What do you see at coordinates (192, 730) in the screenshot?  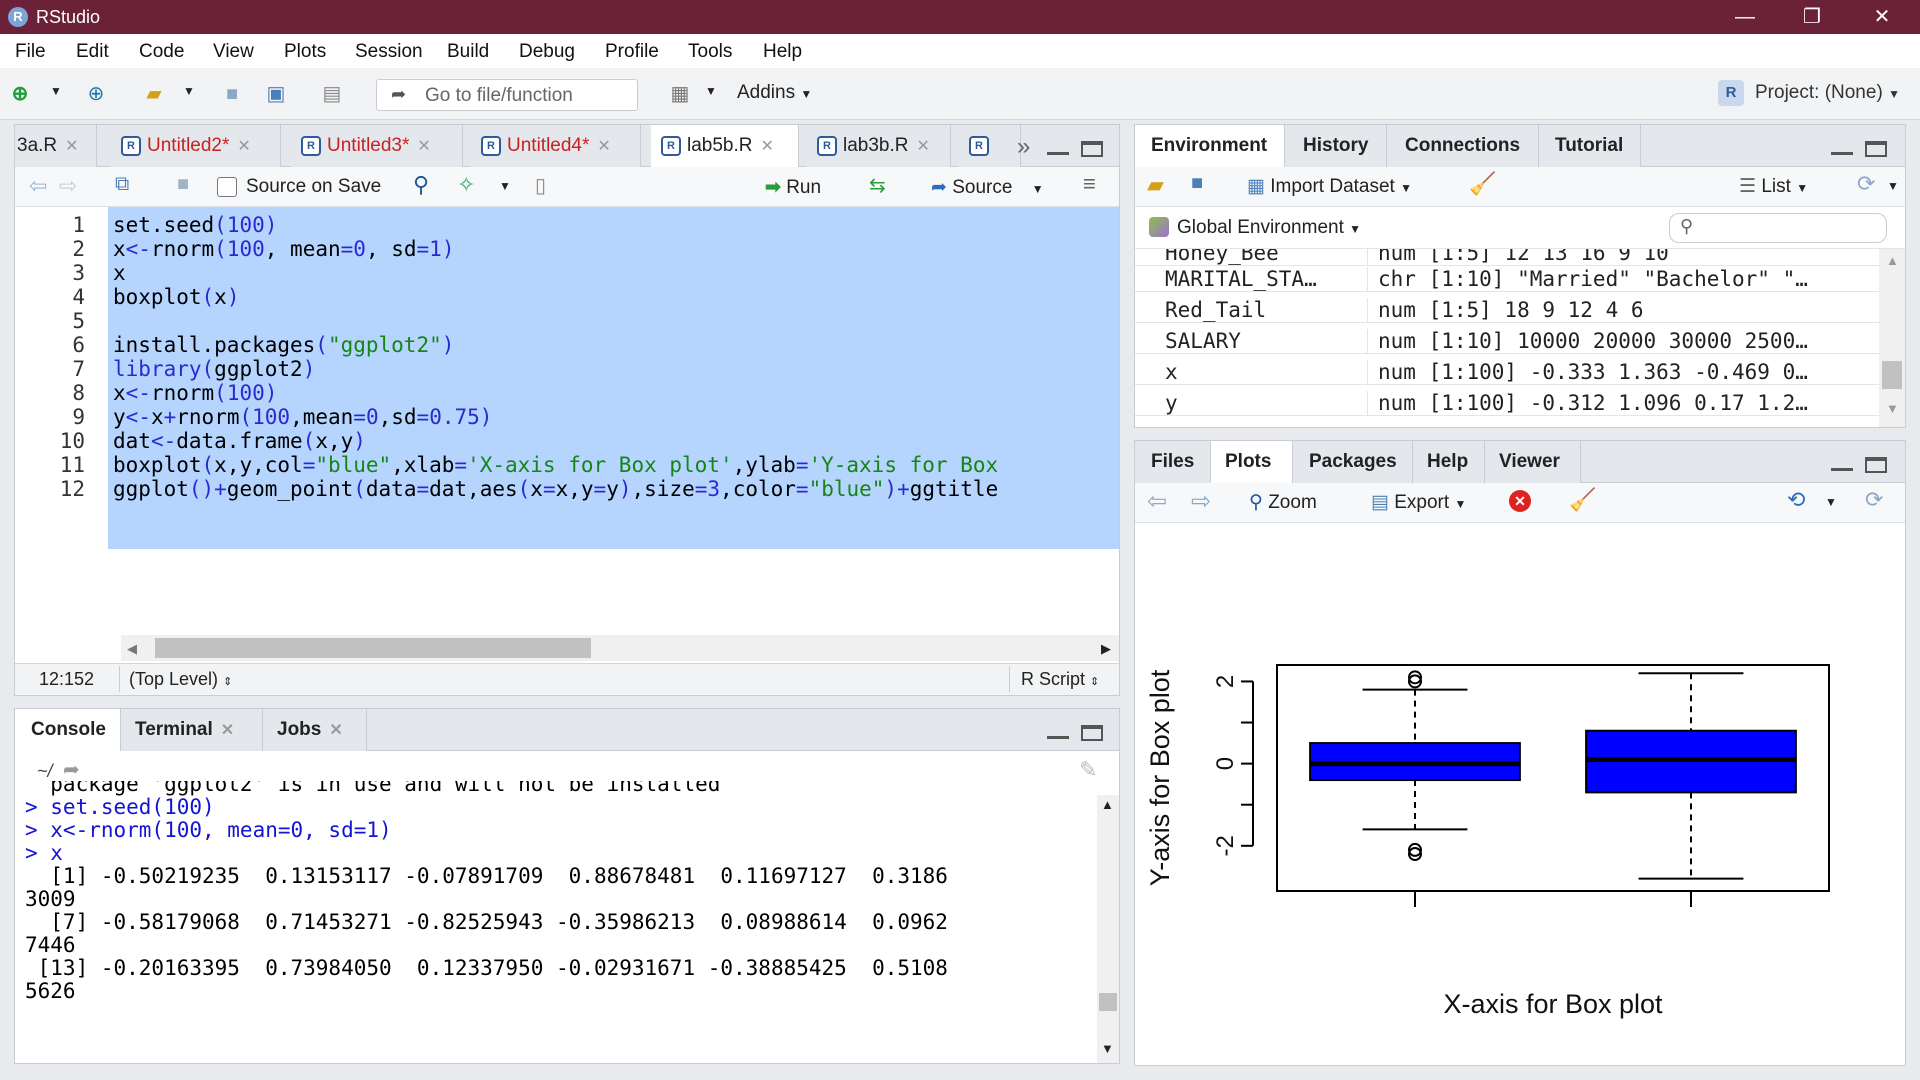 I see `tab-terminal: Terminal ✕` at bounding box center [192, 730].